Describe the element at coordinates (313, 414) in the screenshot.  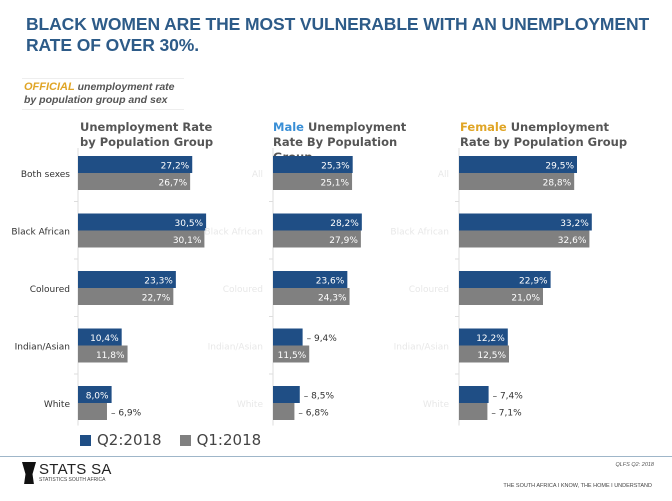
I see `data-label: – 6,8%` at that location.